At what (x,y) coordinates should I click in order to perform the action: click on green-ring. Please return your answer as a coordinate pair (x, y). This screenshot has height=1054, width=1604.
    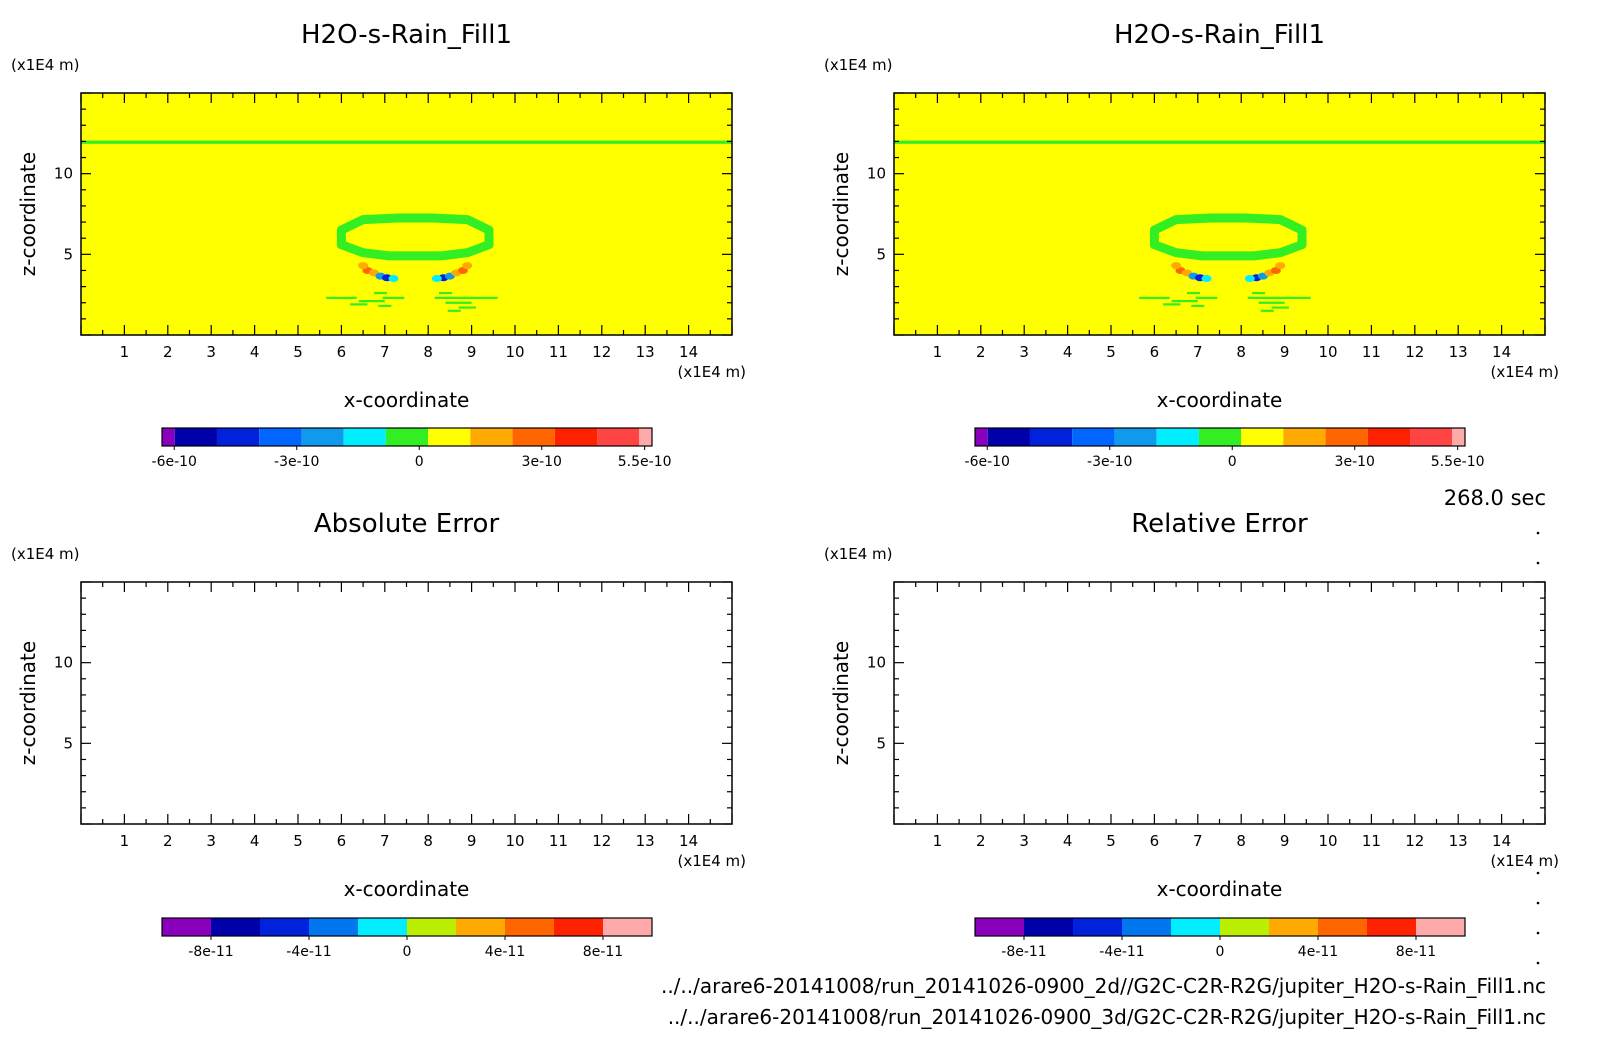
    Looking at the image, I should click on (415, 237).